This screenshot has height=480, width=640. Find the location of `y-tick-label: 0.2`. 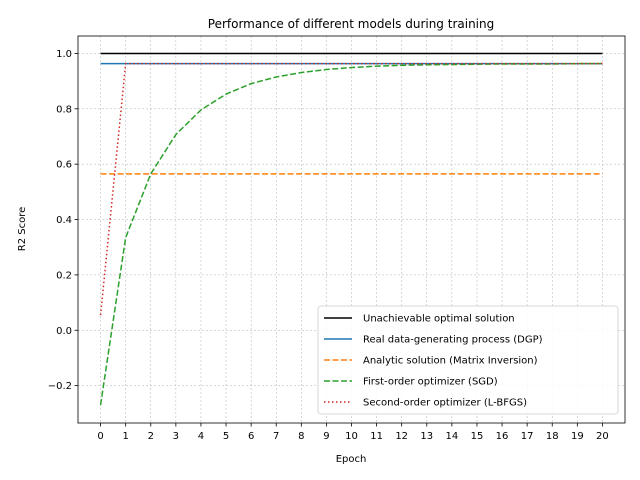

y-tick-label: 0.2 is located at coordinates (64, 275).